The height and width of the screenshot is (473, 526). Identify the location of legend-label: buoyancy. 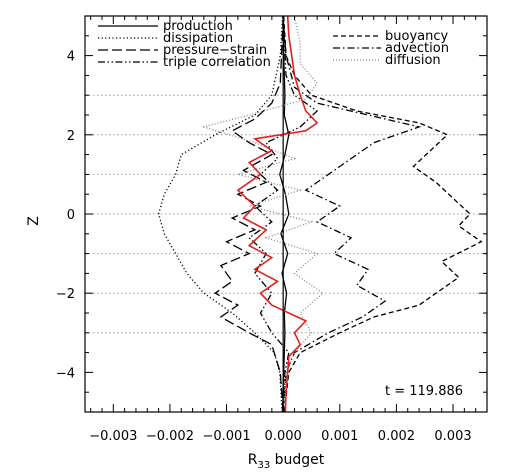
(416, 36).